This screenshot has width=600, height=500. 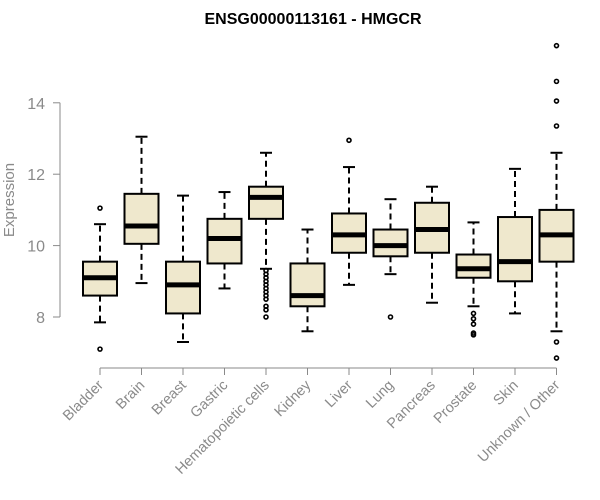 What do you see at coordinates (339, 394) in the screenshot?
I see `x-tick-label: Liver` at bounding box center [339, 394].